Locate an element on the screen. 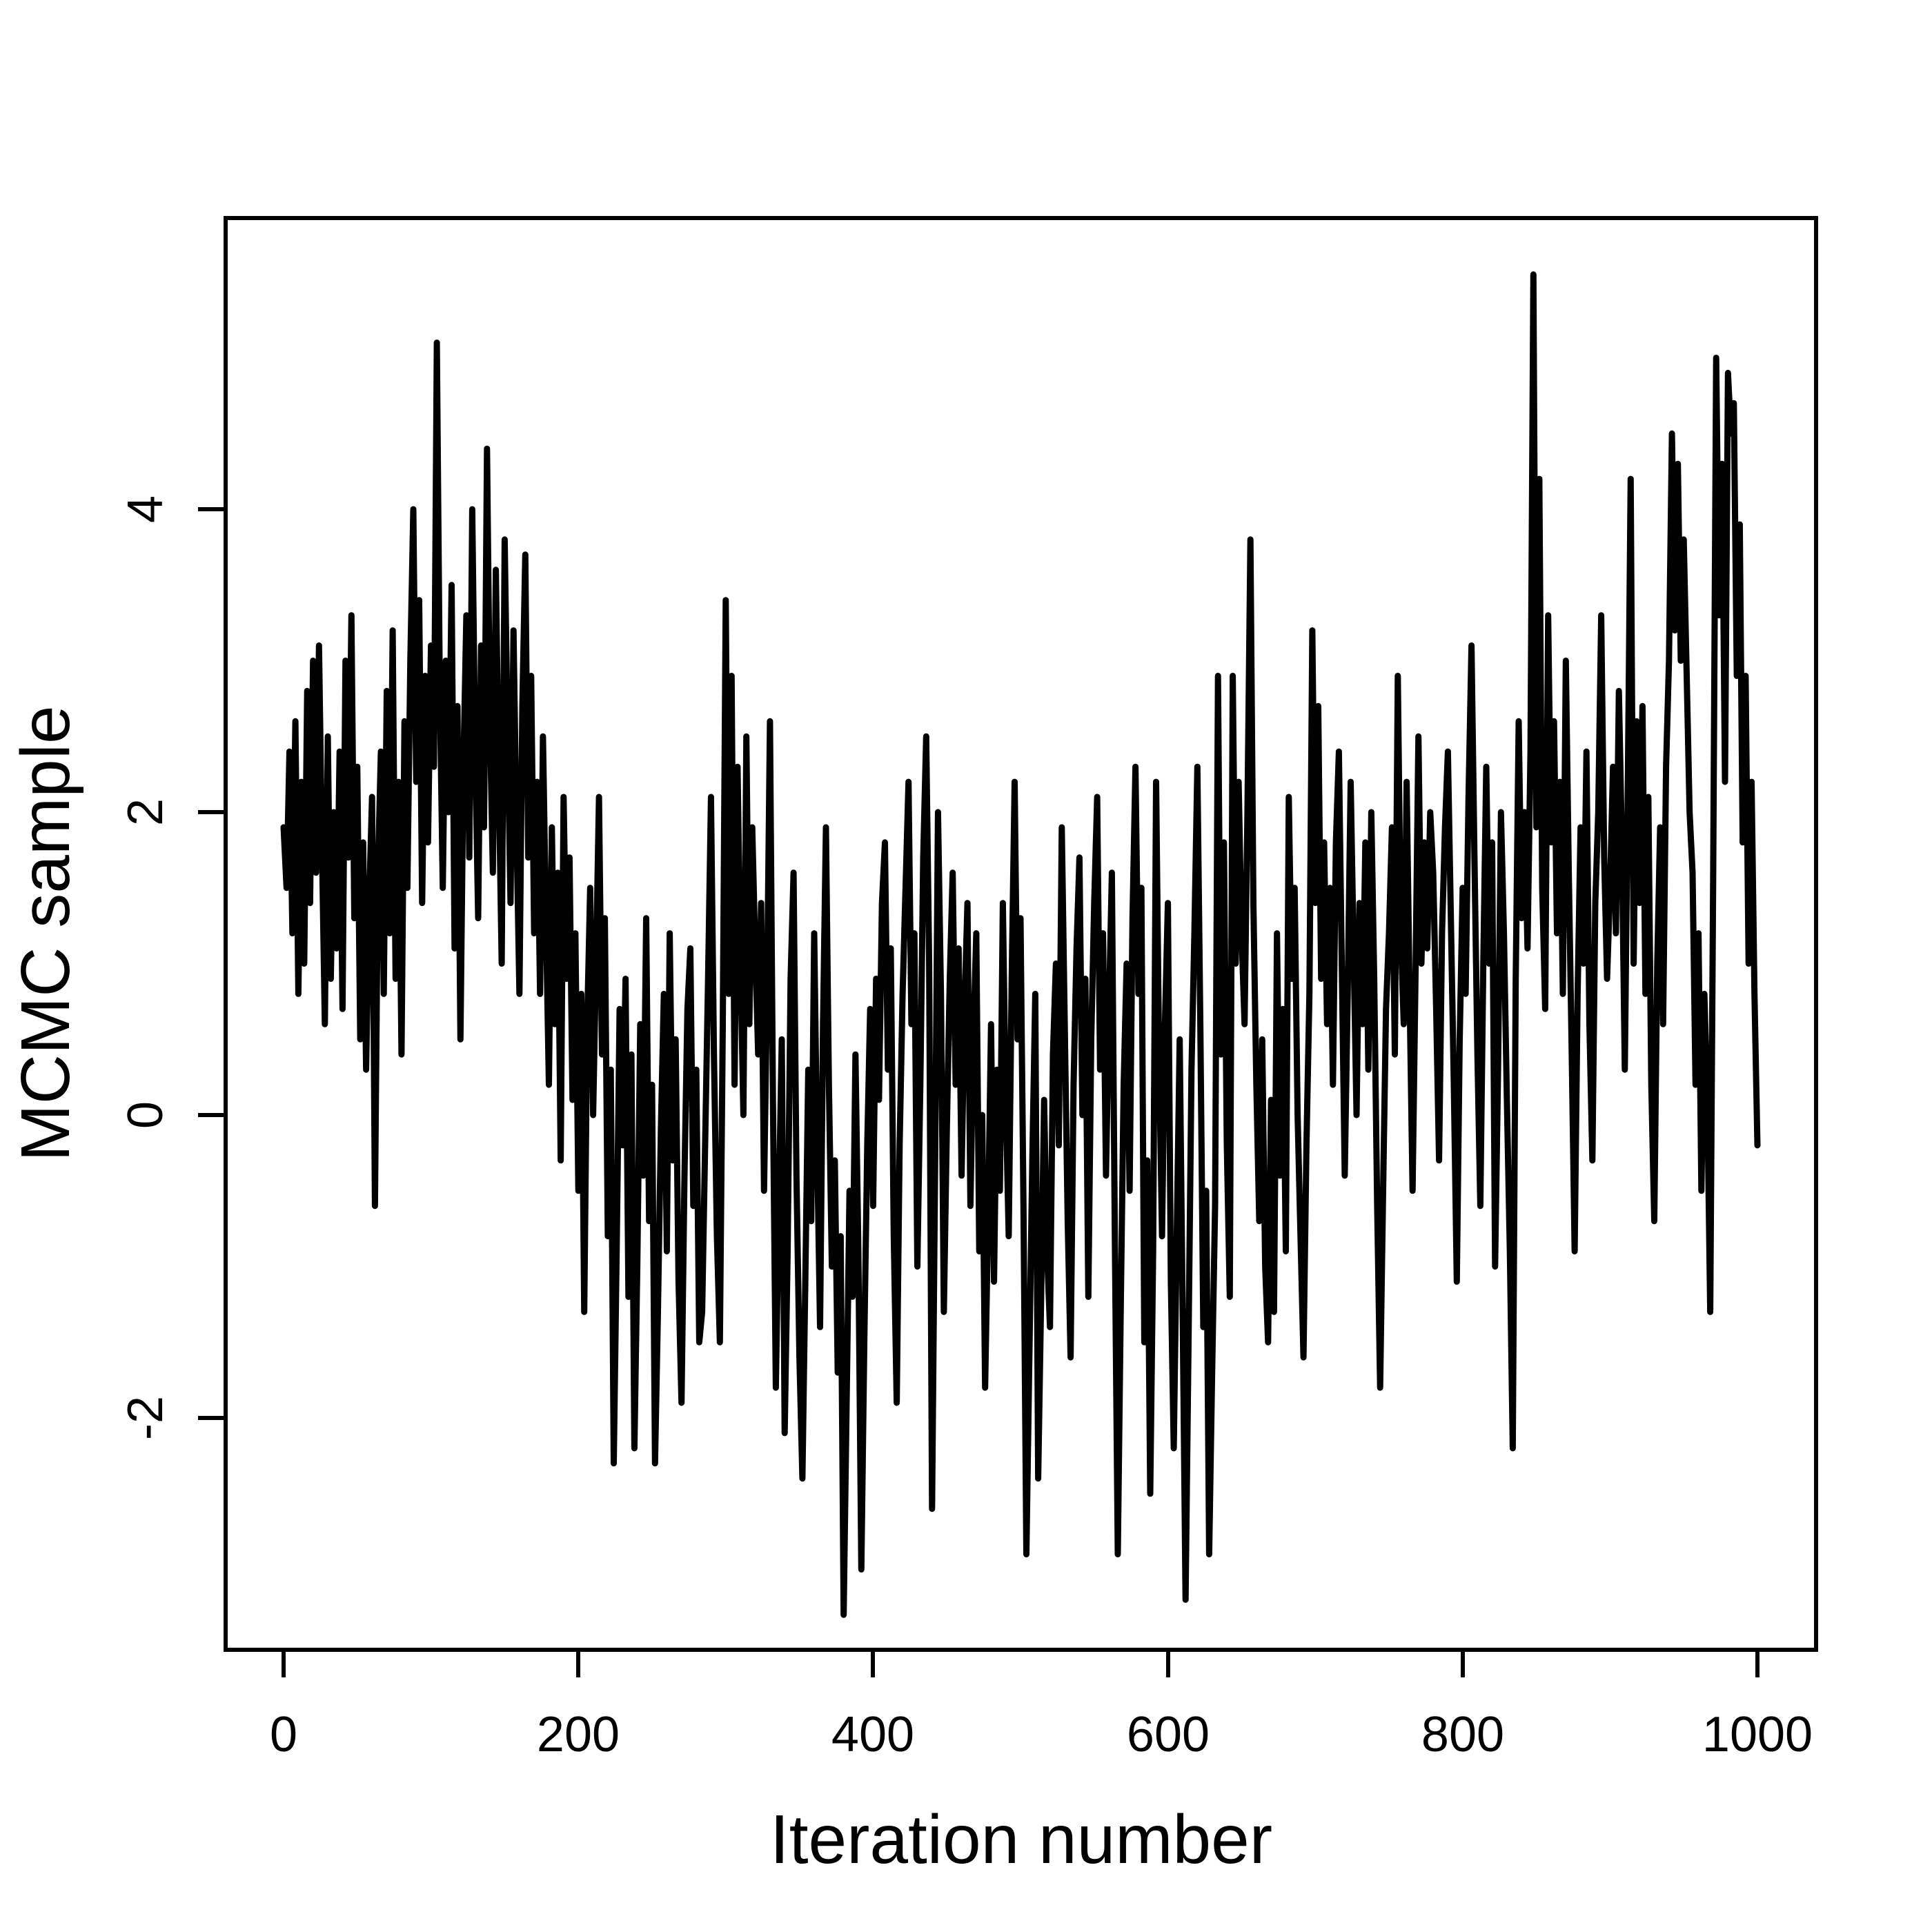 This screenshot has width=1932, height=1932. y-tick-label: 0 is located at coordinates (145, 1115).